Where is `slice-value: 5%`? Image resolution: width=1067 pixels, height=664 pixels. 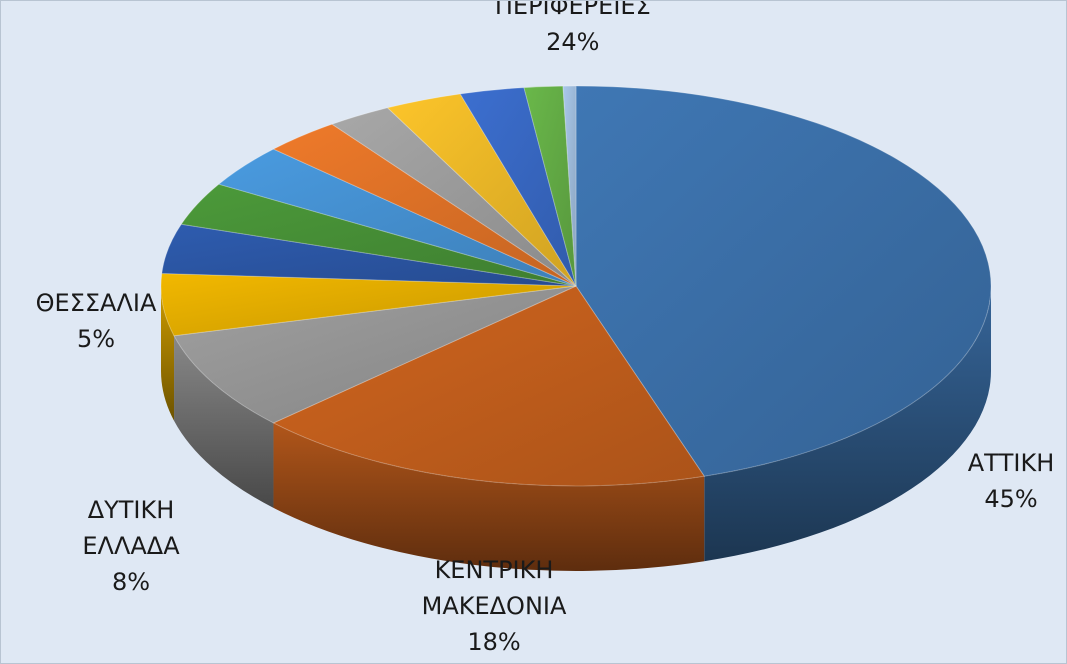 slice-value: 5% is located at coordinates (96, 339).